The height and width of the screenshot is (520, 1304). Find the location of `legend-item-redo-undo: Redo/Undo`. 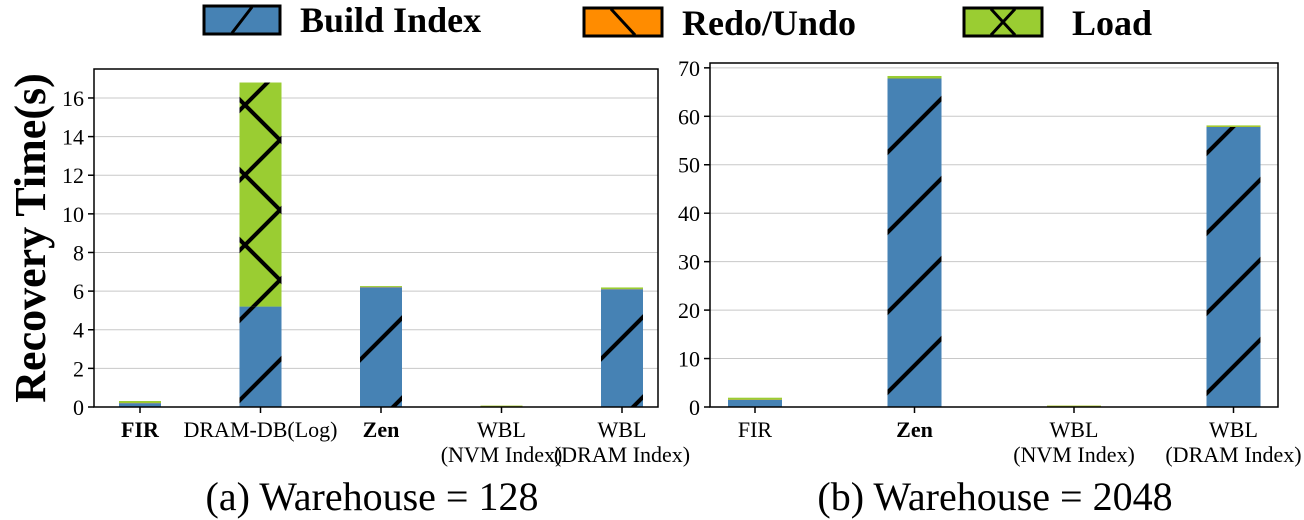

legend-item-redo-undo: Redo/Undo is located at coordinates (719, 23).